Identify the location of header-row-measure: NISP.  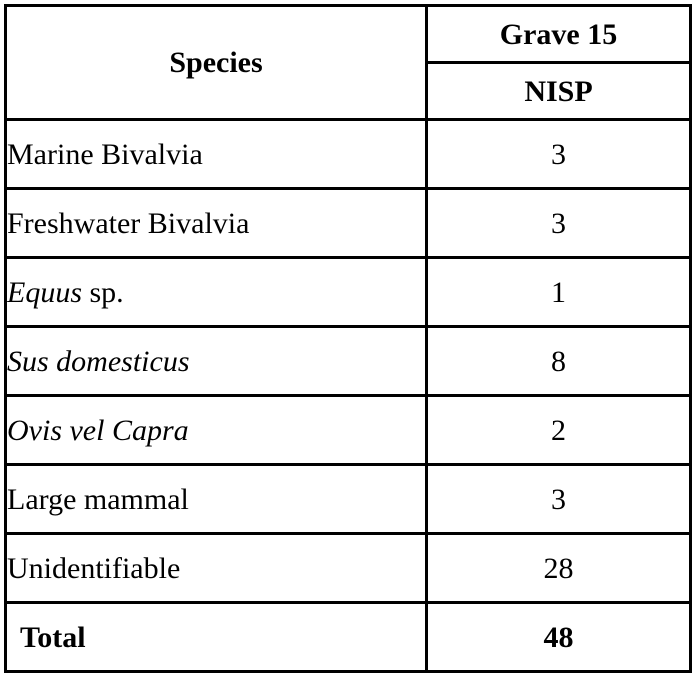
(349, 91).